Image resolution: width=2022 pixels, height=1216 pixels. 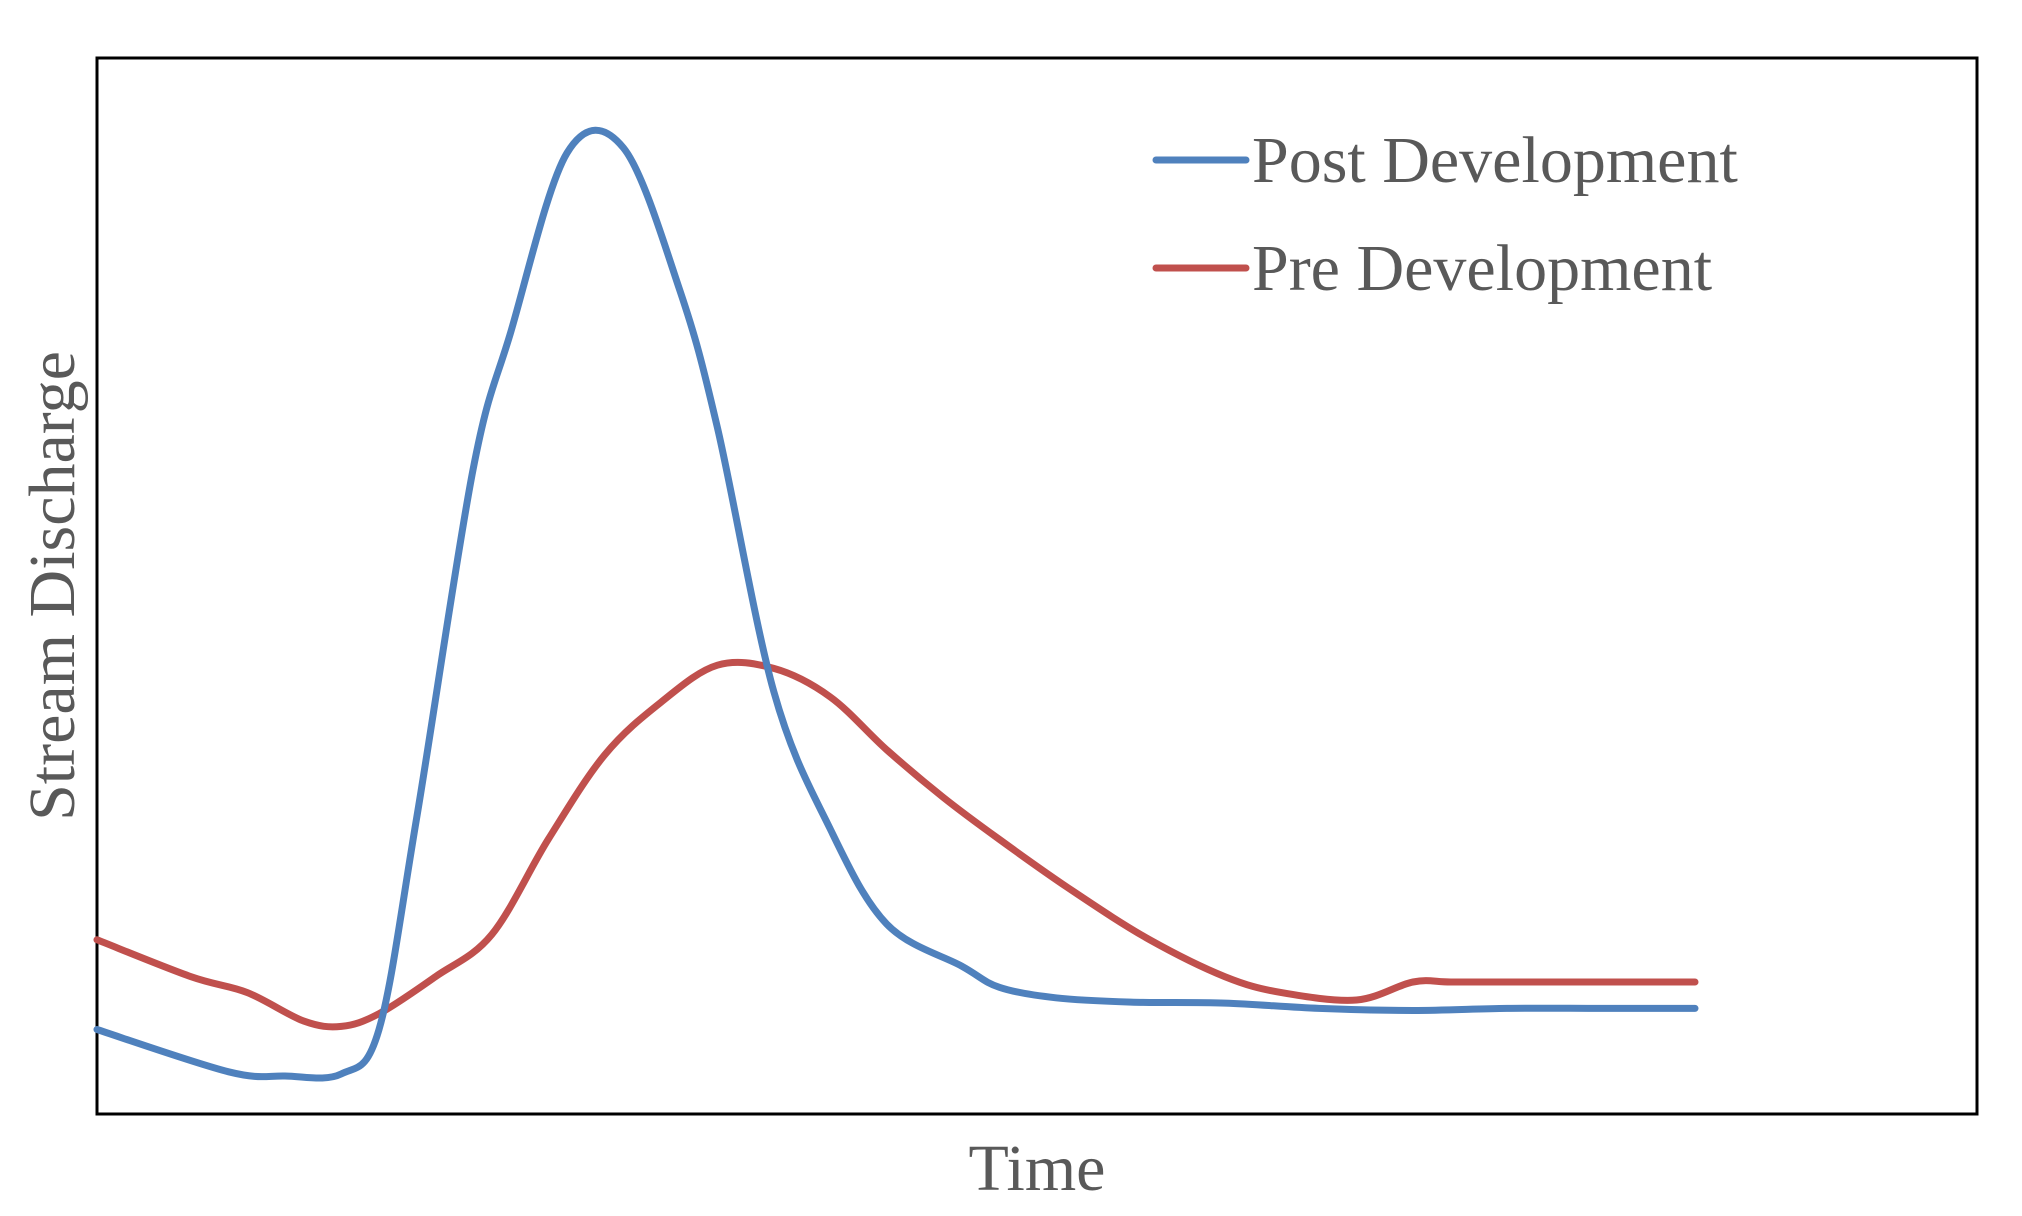 What do you see at coordinates (1495, 160) in the screenshot?
I see `legend-label-post-development: Post Development` at bounding box center [1495, 160].